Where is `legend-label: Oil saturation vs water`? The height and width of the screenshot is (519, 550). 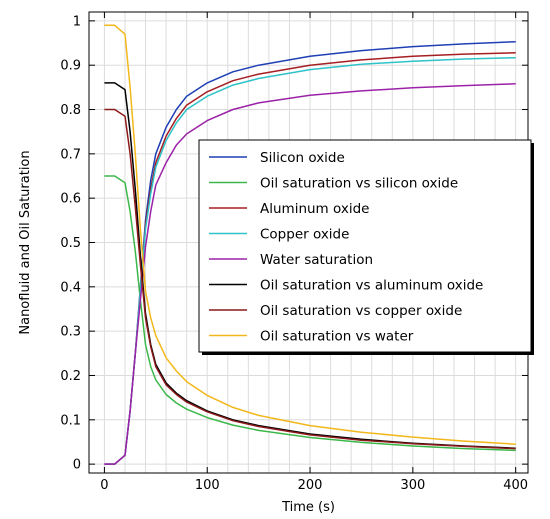
legend-label: Oil saturation vs water is located at coordinates (337, 337).